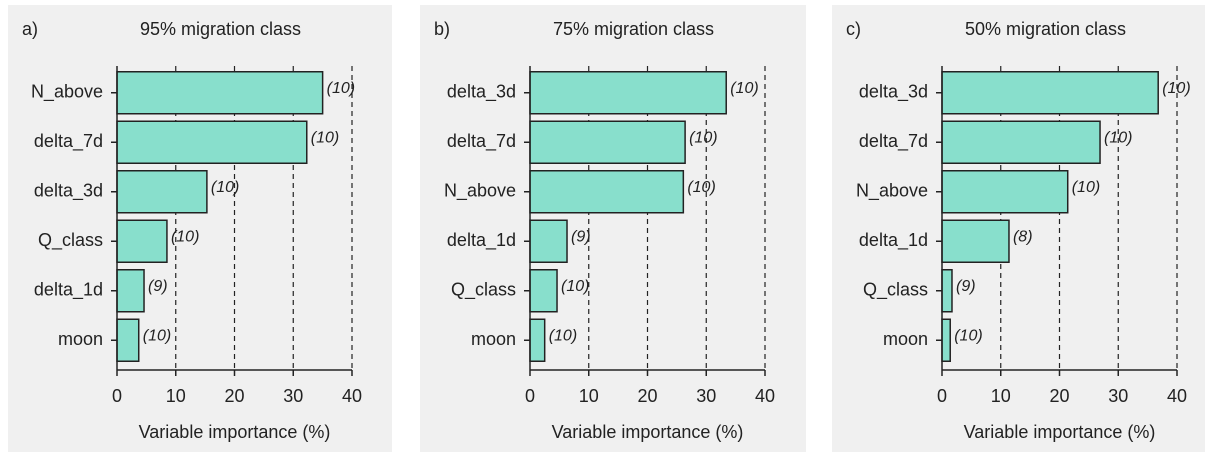 Image resolution: width=1213 pixels, height=456 pixels. Describe the element at coordinates (1023, 236) in the screenshot. I see `bar-annotation: (8)` at that location.